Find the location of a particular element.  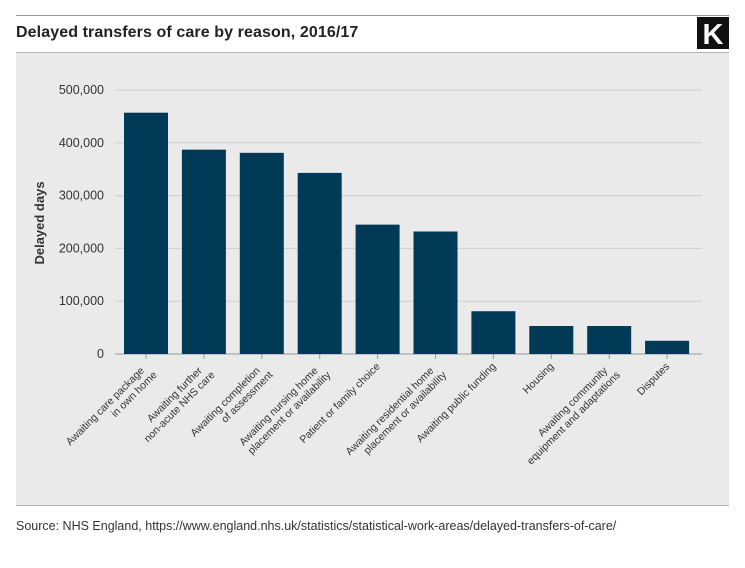

y-tick-label: 100,000 is located at coordinates (81, 301).